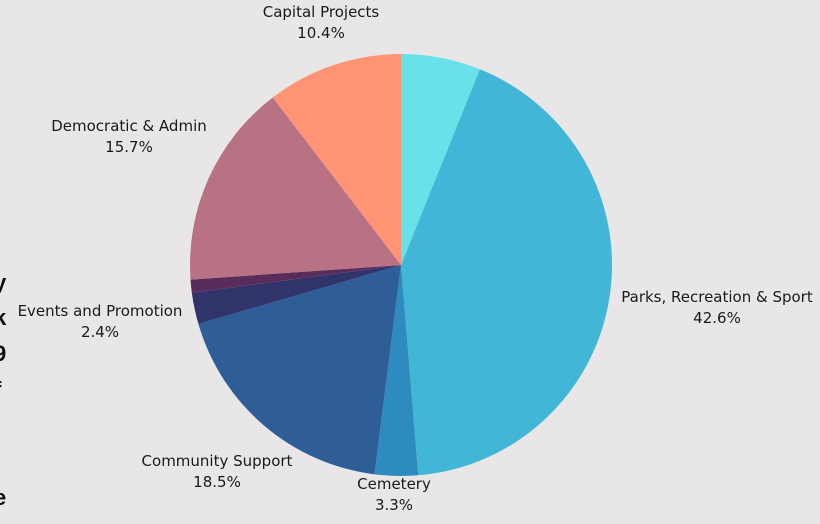 The image size is (820, 524). Describe the element at coordinates (217, 461) in the screenshot. I see `slice-category-label: Community Support` at that location.